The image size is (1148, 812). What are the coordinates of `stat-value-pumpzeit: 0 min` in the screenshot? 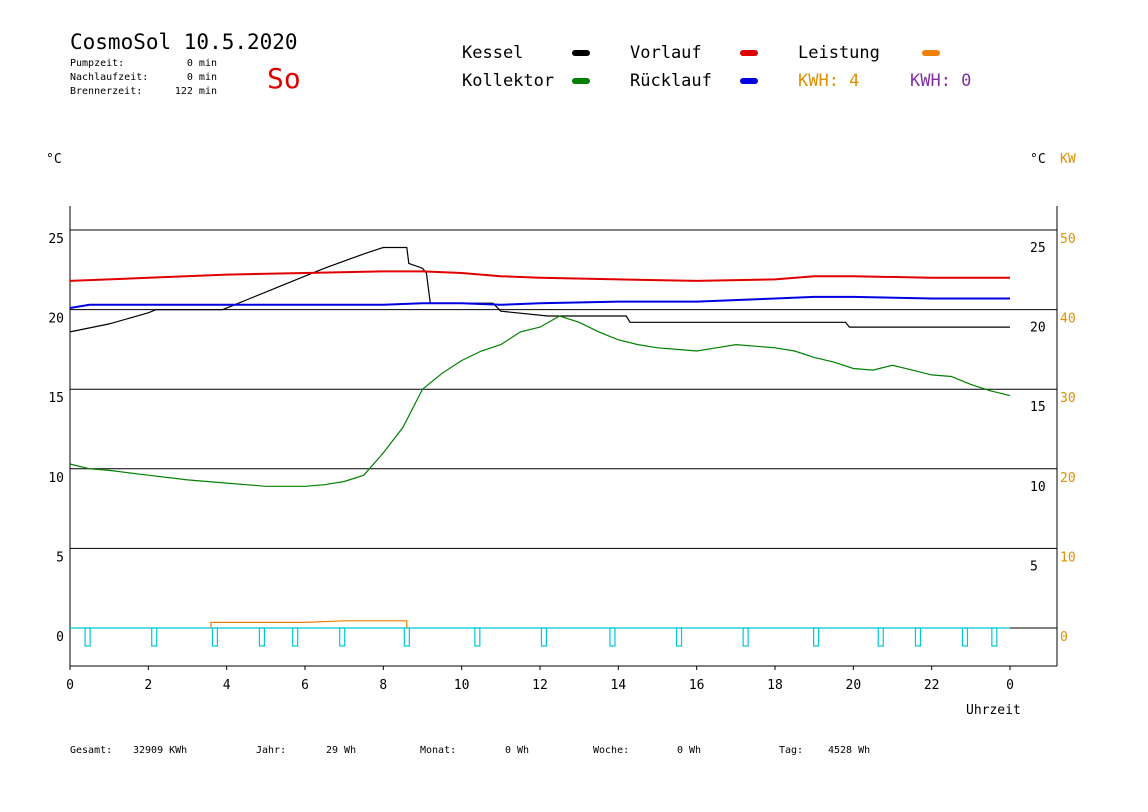 It's located at (201, 63).